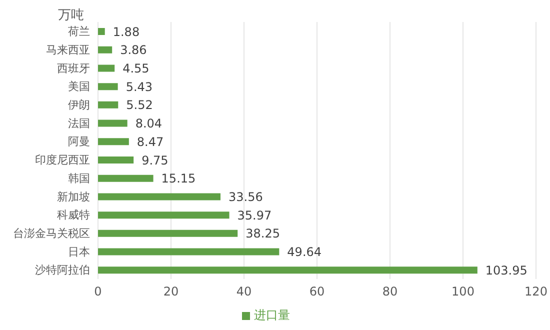 The image size is (550, 330). I want to click on data-label: 9.75, so click(155, 160).